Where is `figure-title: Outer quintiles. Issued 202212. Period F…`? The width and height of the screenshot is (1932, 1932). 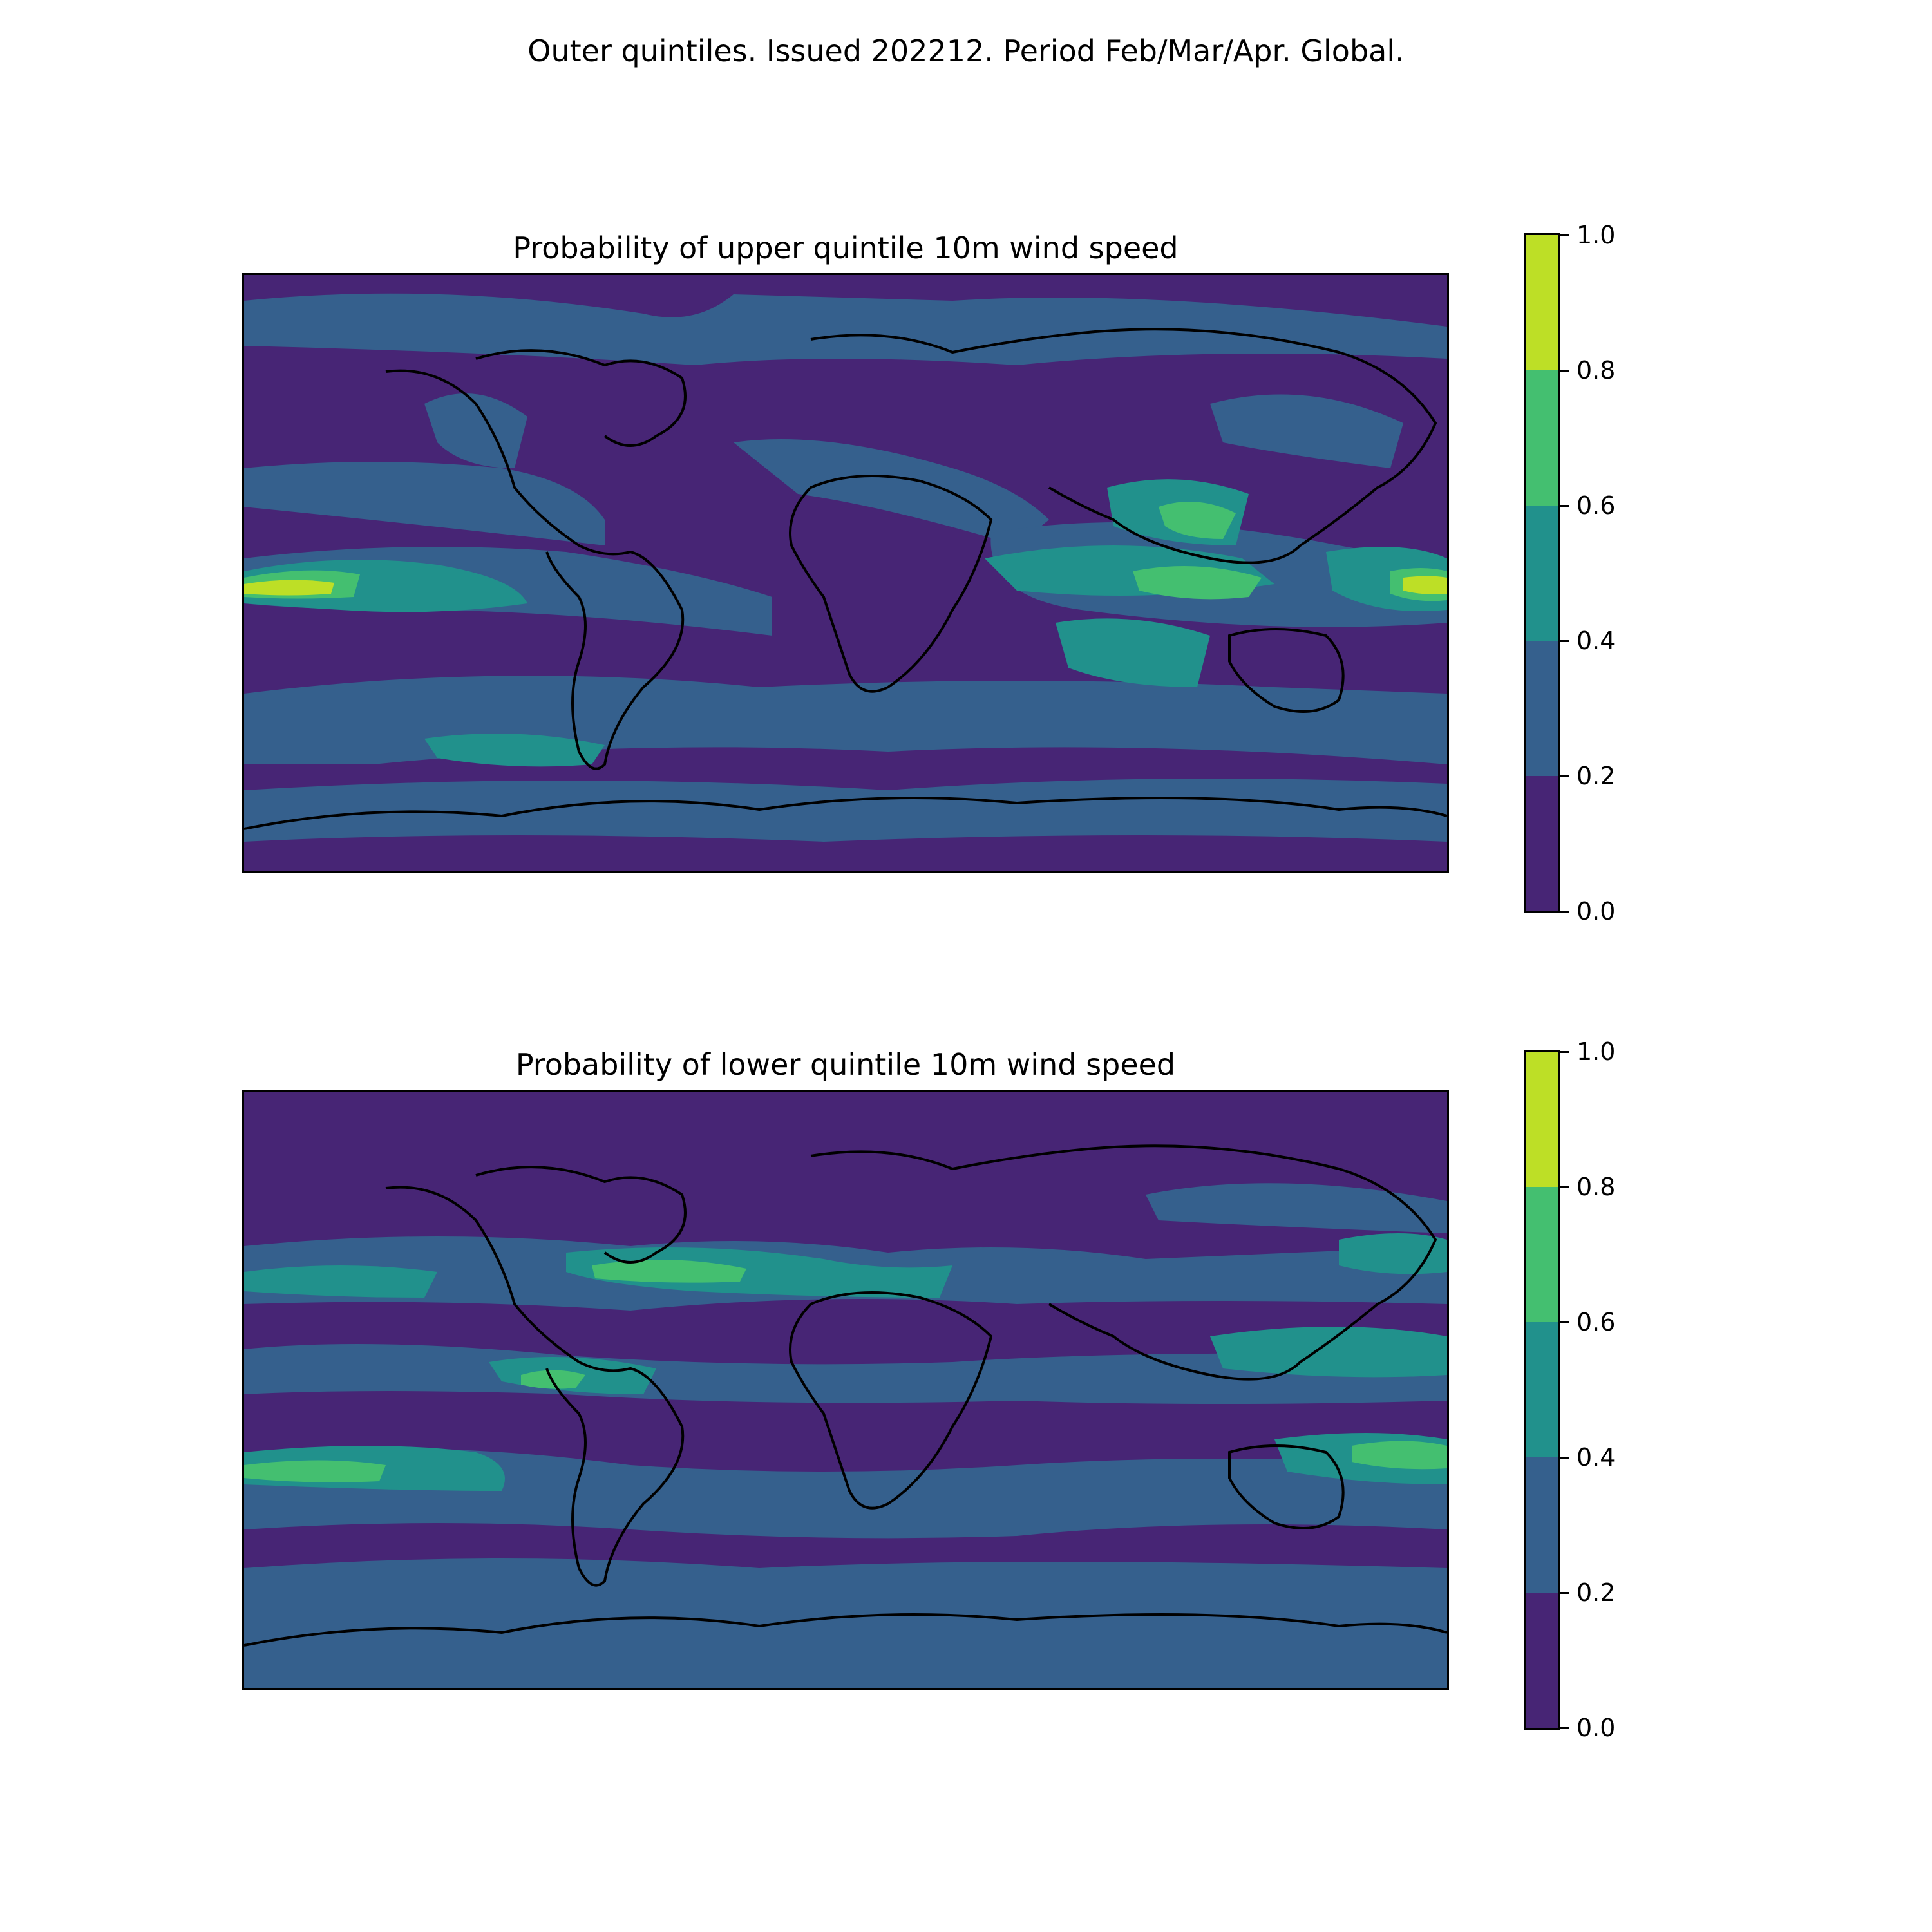 figure-title: Outer quintiles. Issued 202212. Period F… is located at coordinates (966, 50).